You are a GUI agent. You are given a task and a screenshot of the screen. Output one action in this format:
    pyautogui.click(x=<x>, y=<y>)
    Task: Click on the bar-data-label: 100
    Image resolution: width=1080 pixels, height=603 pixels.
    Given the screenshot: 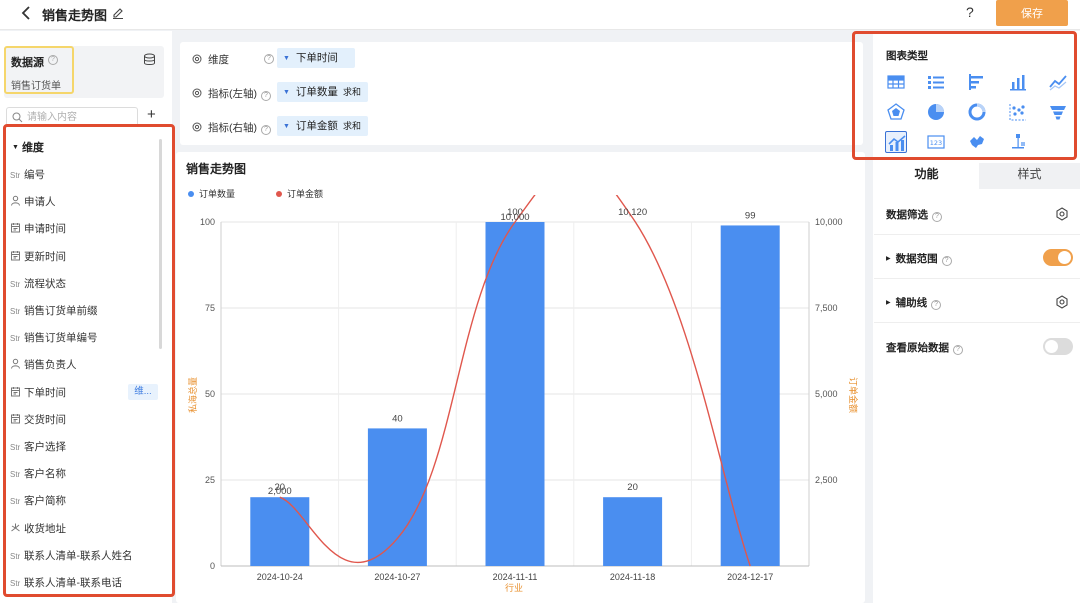 What is the action you would take?
    pyautogui.click(x=515, y=212)
    